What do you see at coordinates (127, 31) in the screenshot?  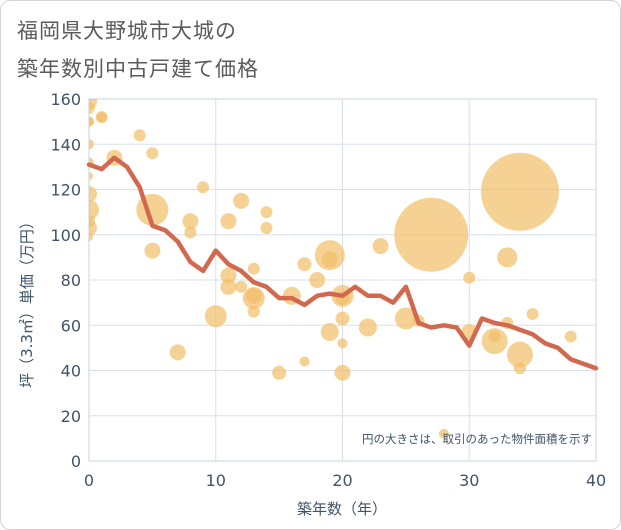 I see `chart-title-line-1: 福岡県大野城市大城の` at bounding box center [127, 31].